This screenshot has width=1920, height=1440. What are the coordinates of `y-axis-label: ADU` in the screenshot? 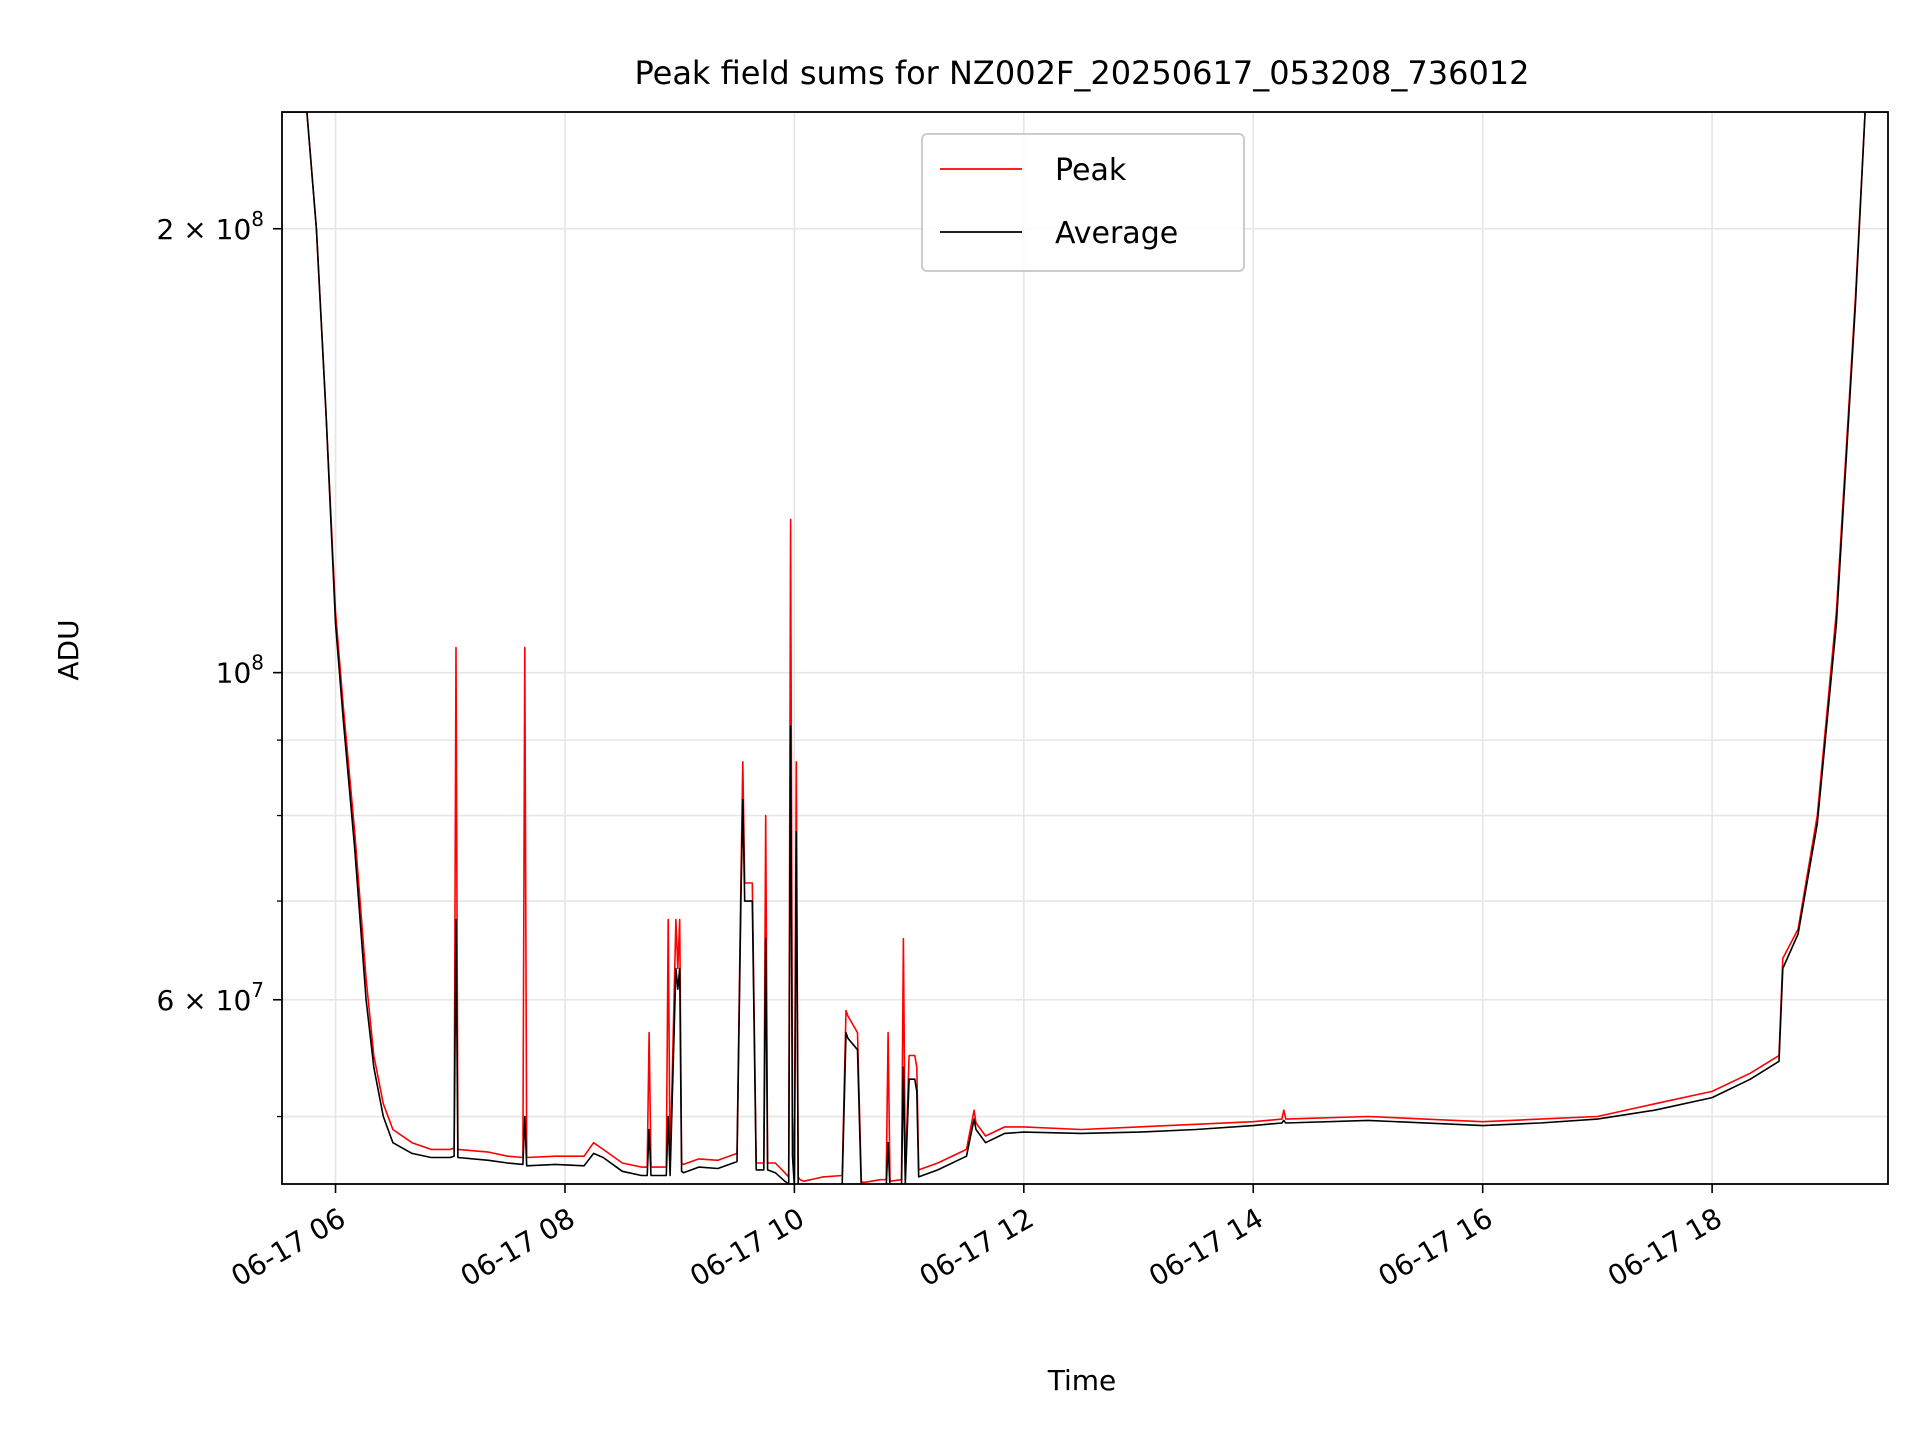 It's located at (68, 649).